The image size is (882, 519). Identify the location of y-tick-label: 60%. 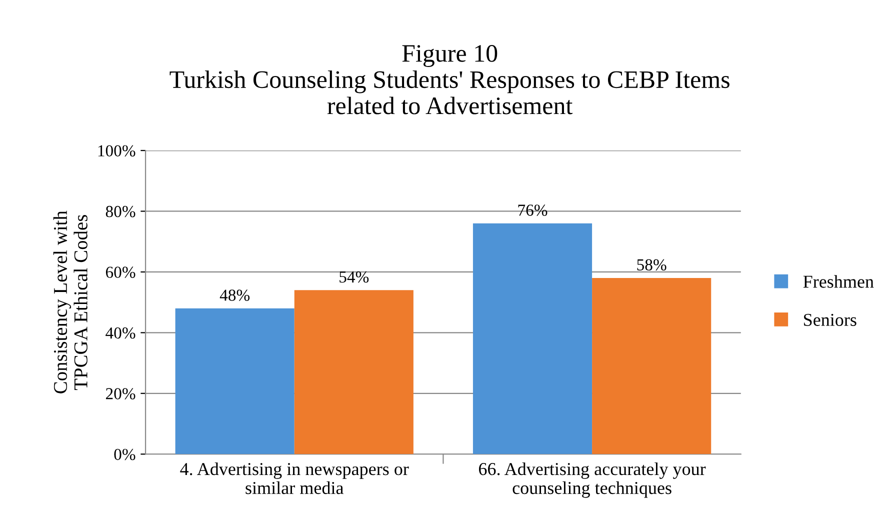
(121, 272).